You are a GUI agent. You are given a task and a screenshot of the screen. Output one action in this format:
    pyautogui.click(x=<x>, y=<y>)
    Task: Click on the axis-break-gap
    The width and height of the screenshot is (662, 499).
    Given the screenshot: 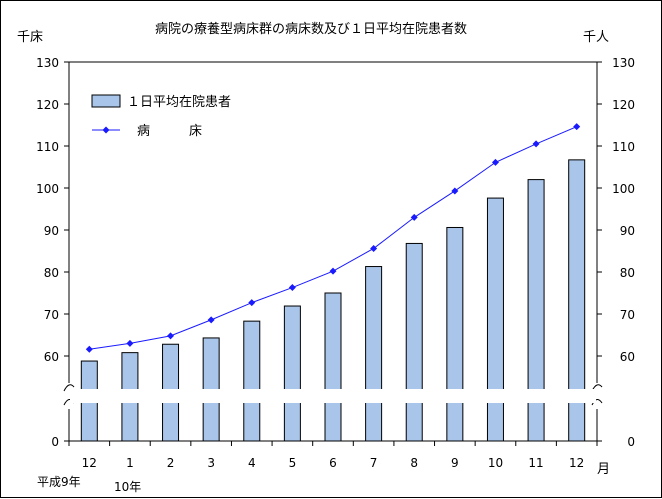 What is the action you would take?
    pyautogui.click(x=333, y=396)
    